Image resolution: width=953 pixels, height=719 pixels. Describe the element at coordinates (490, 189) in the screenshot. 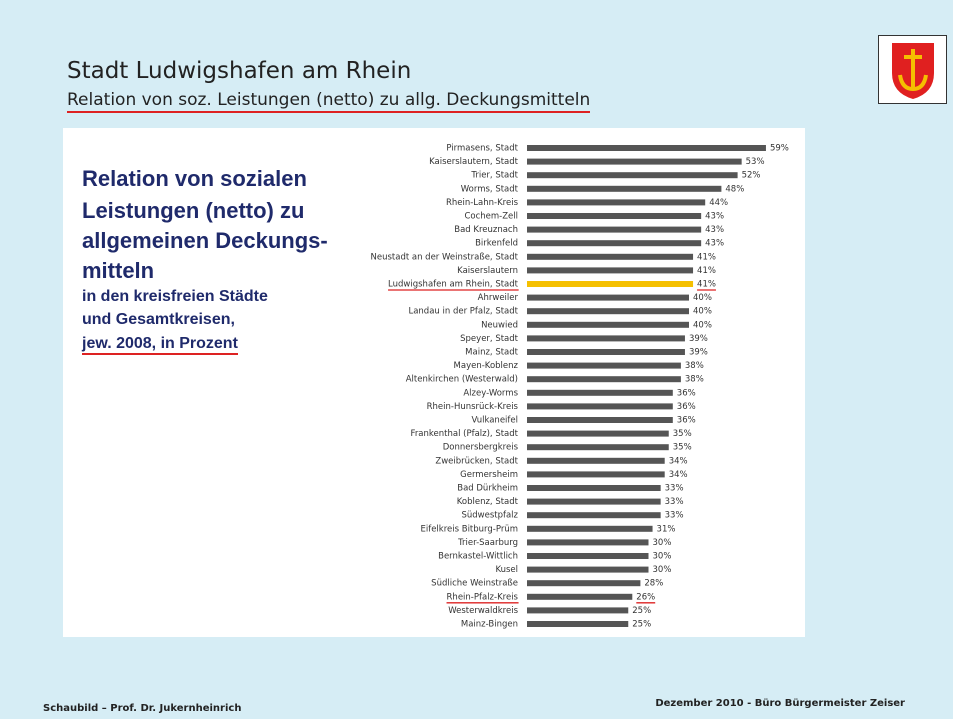

I see `category-label: Worms, Stadt` at that location.